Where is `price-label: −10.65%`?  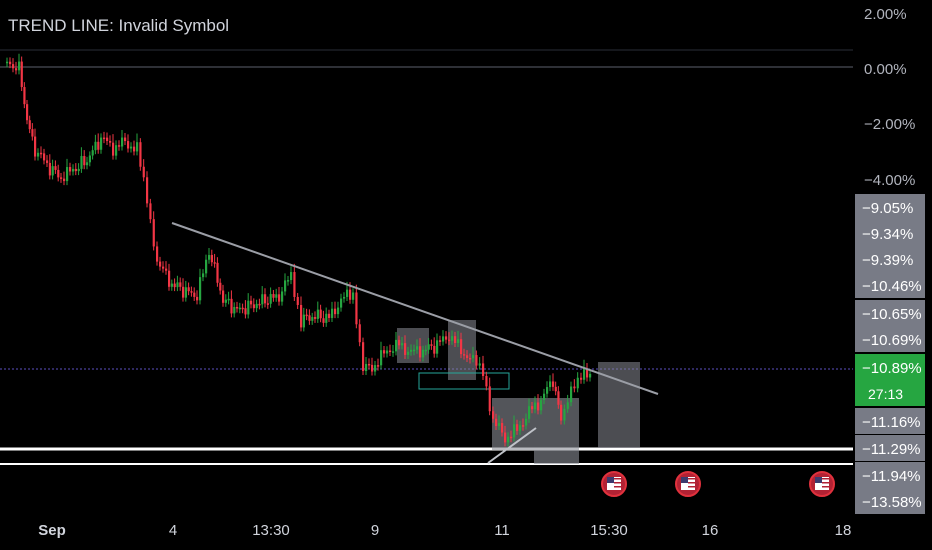 price-label: −10.65% is located at coordinates (892, 314).